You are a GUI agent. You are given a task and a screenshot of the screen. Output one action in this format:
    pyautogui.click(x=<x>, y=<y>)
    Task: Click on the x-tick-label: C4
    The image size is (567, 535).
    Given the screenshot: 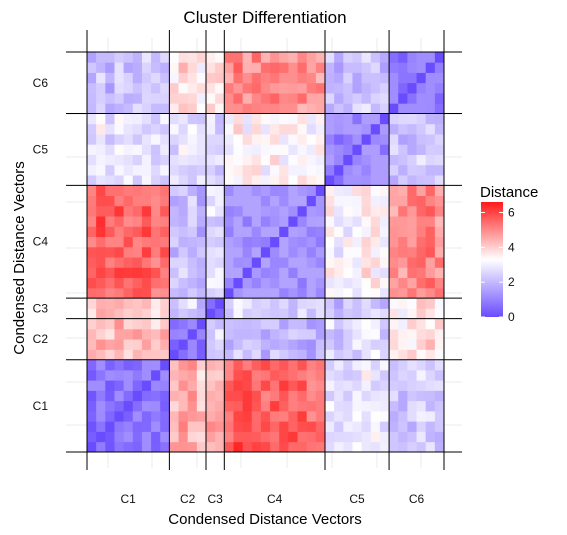 What is the action you would take?
    pyautogui.click(x=275, y=499)
    